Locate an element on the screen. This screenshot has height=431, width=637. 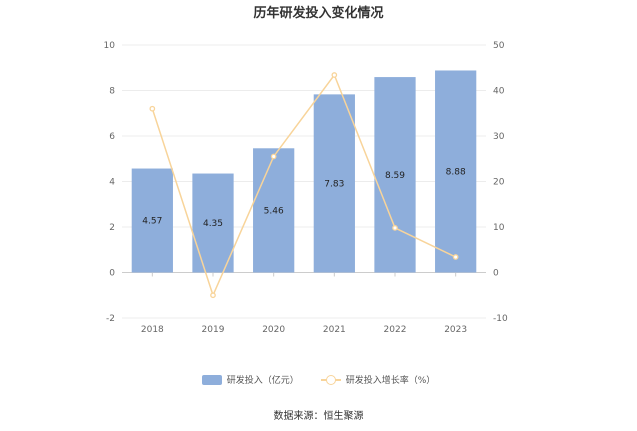
chart-title: 历年研发投入变化情况 is located at coordinates (318, 13).